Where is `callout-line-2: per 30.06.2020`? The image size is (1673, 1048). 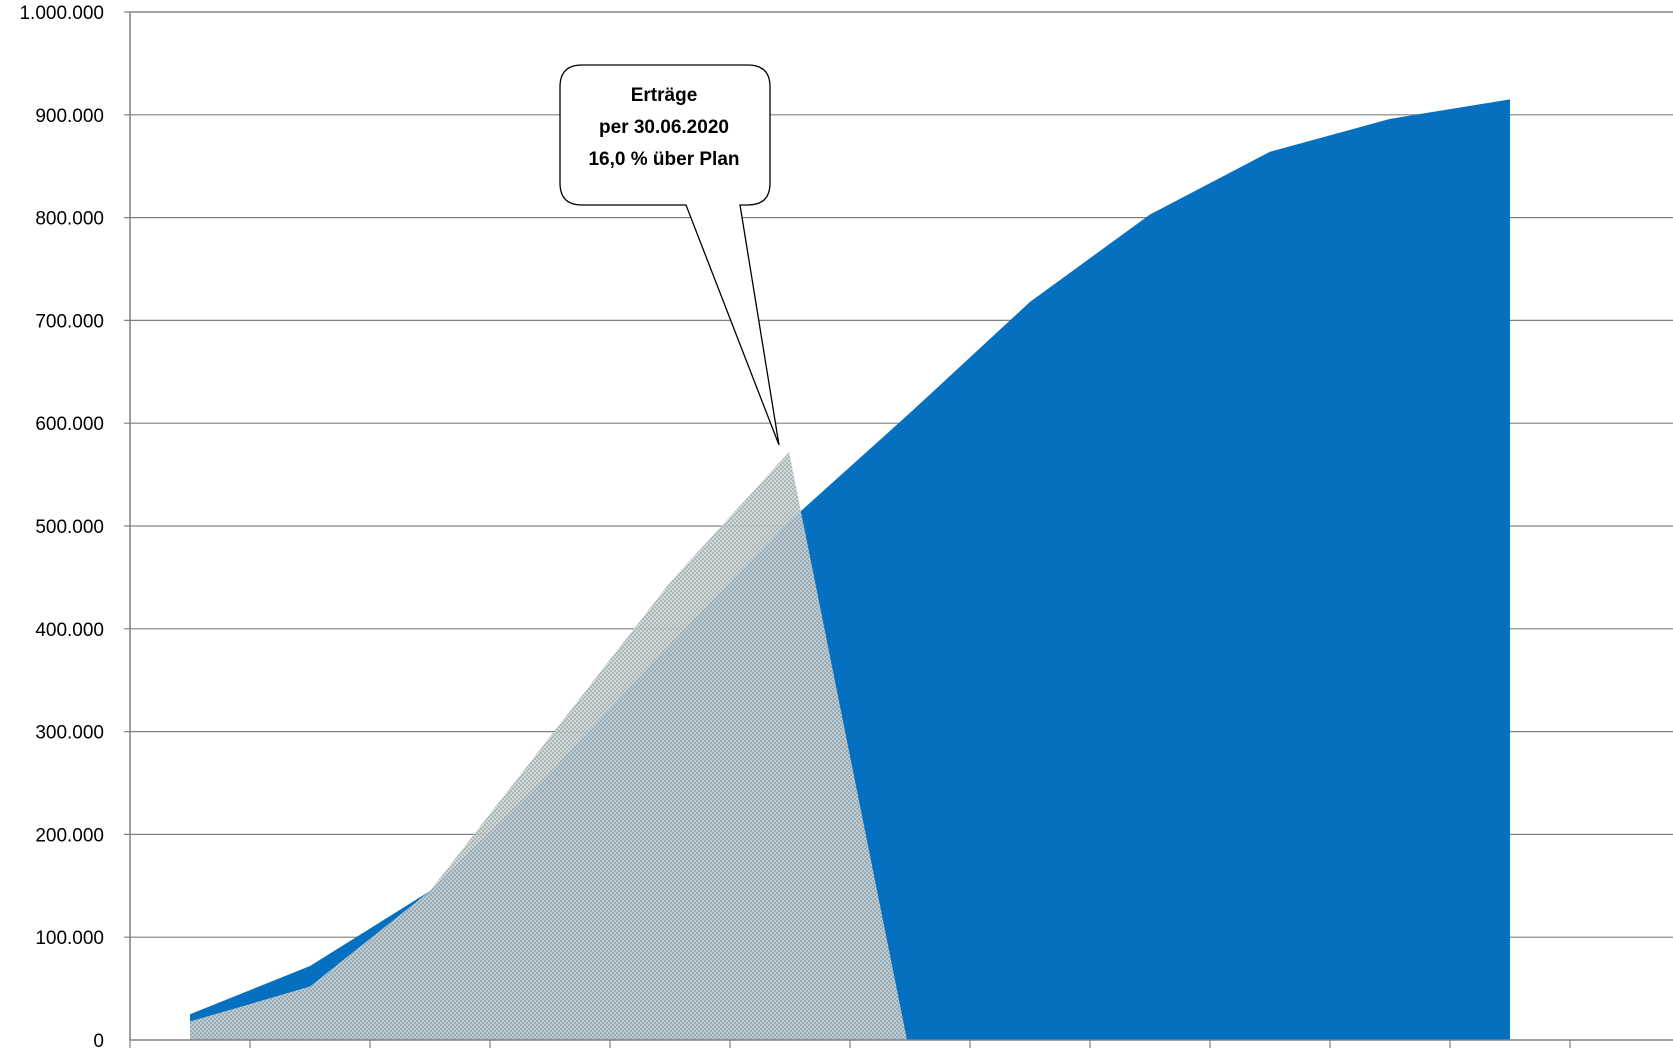 callout-line-2: per 30.06.2020 is located at coordinates (664, 127).